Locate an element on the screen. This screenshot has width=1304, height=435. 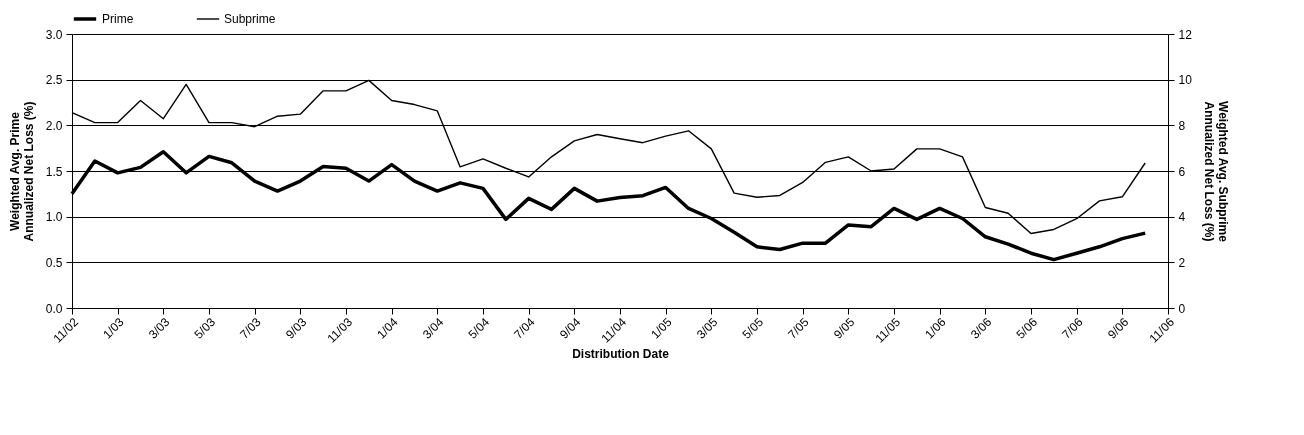
y2-tick-label: 10 is located at coordinates (1185, 80).